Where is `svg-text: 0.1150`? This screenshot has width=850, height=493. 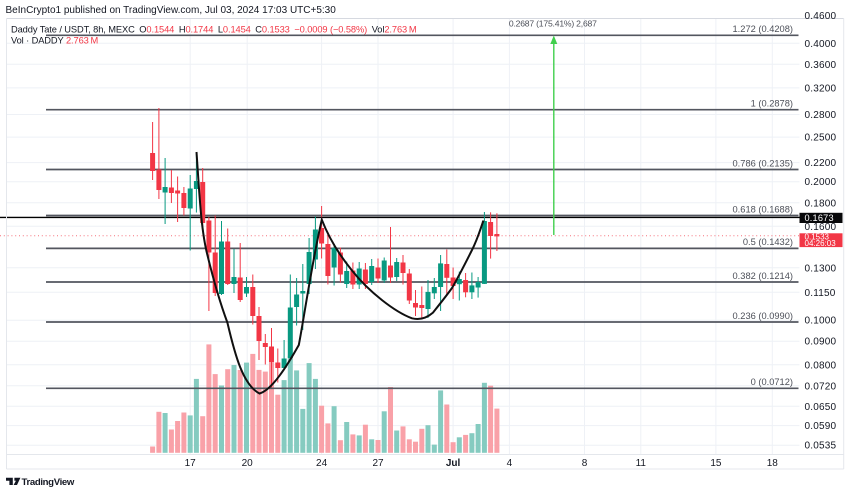 svg-text: 0.1150 is located at coordinates (820, 293).